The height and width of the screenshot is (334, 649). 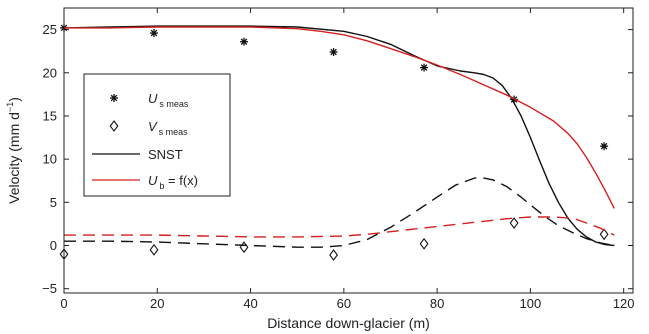 What do you see at coordinates (153, 180) in the screenshot?
I see `legend-ub-main: U` at bounding box center [153, 180].